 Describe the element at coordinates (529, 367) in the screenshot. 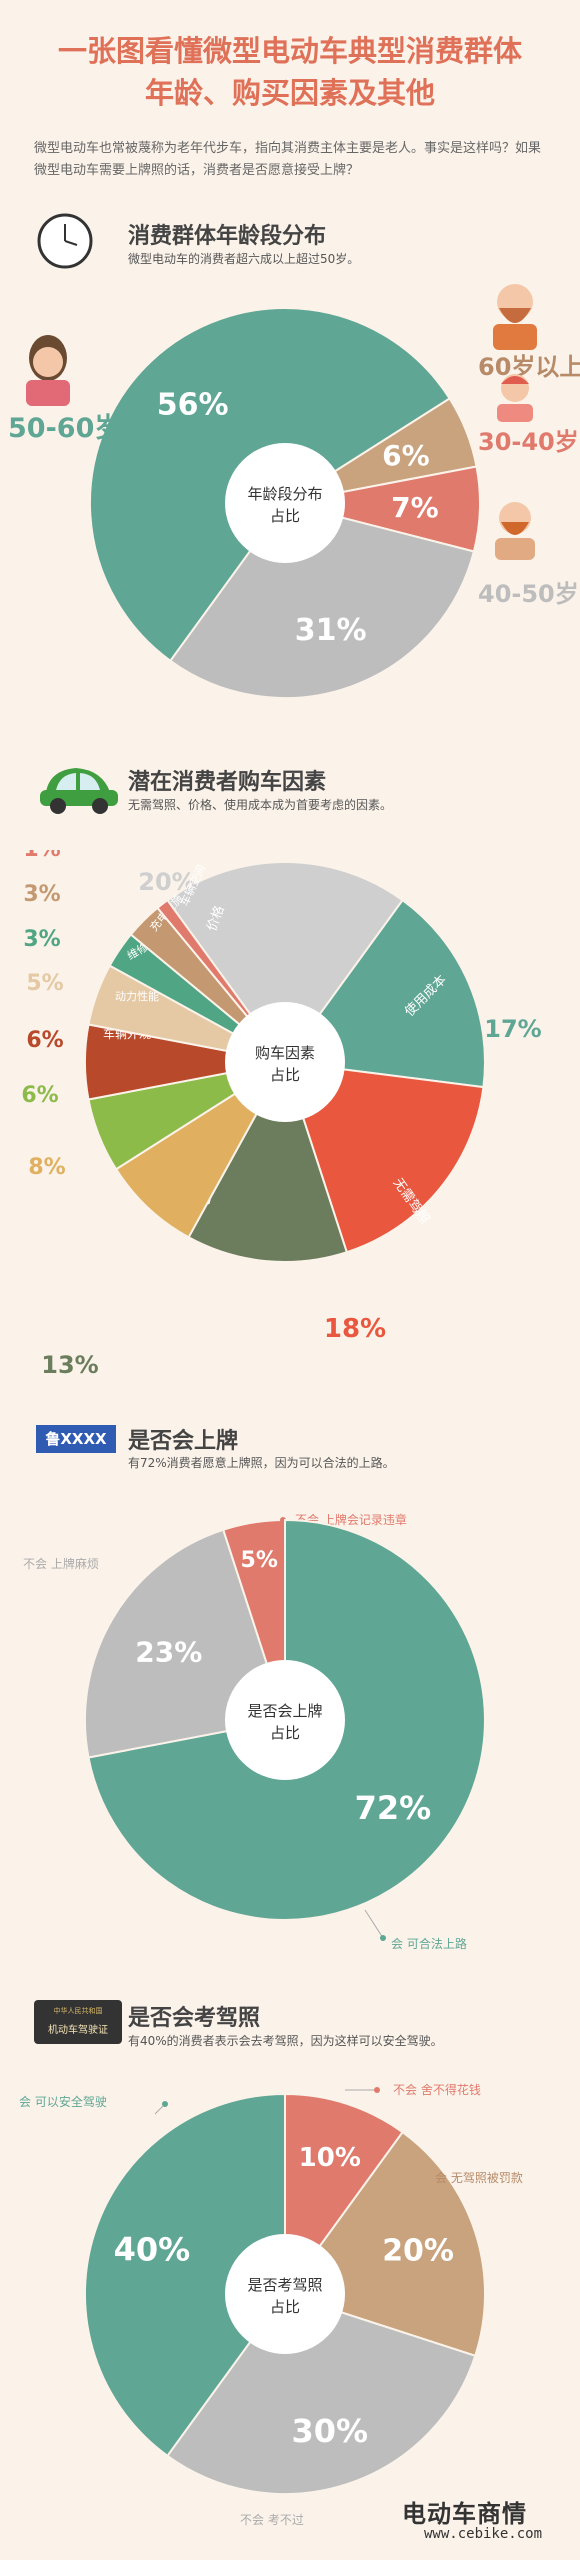

I see `age-label-60-plus: 60岁以上` at that location.